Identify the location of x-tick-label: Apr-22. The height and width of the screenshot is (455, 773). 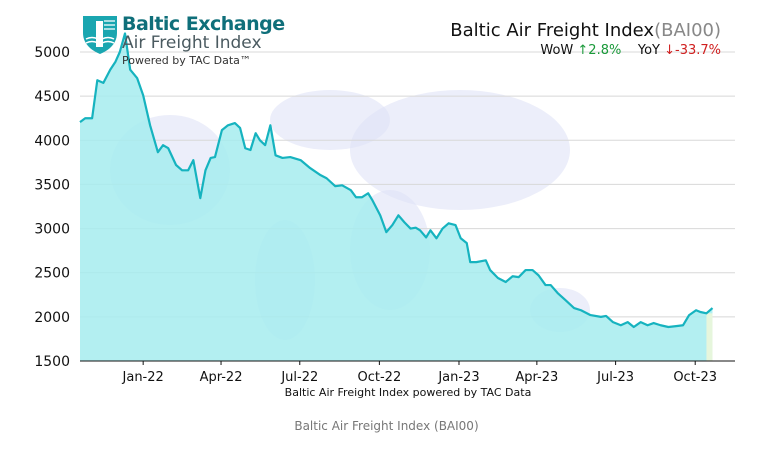
(221, 377).